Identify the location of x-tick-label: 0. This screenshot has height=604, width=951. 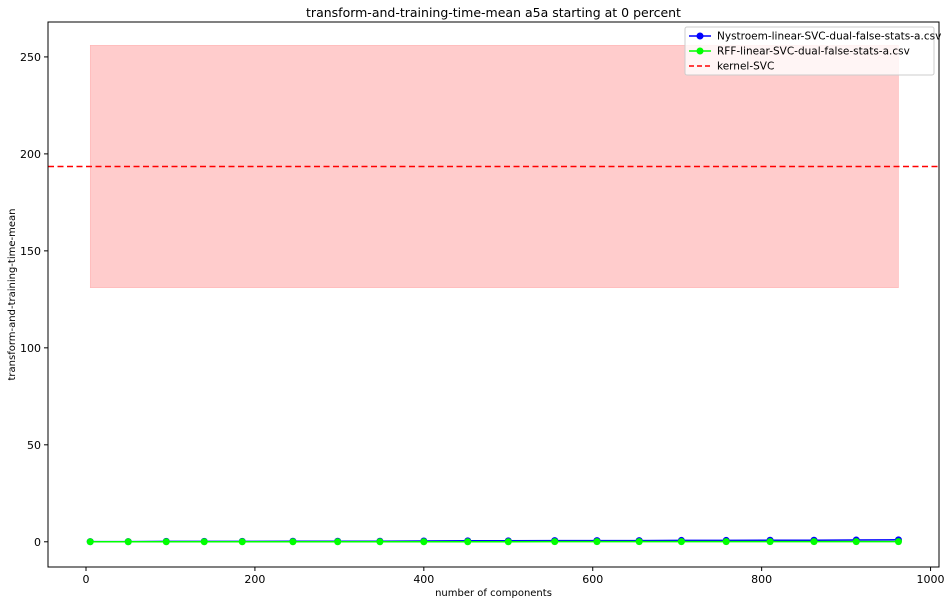
(86, 579).